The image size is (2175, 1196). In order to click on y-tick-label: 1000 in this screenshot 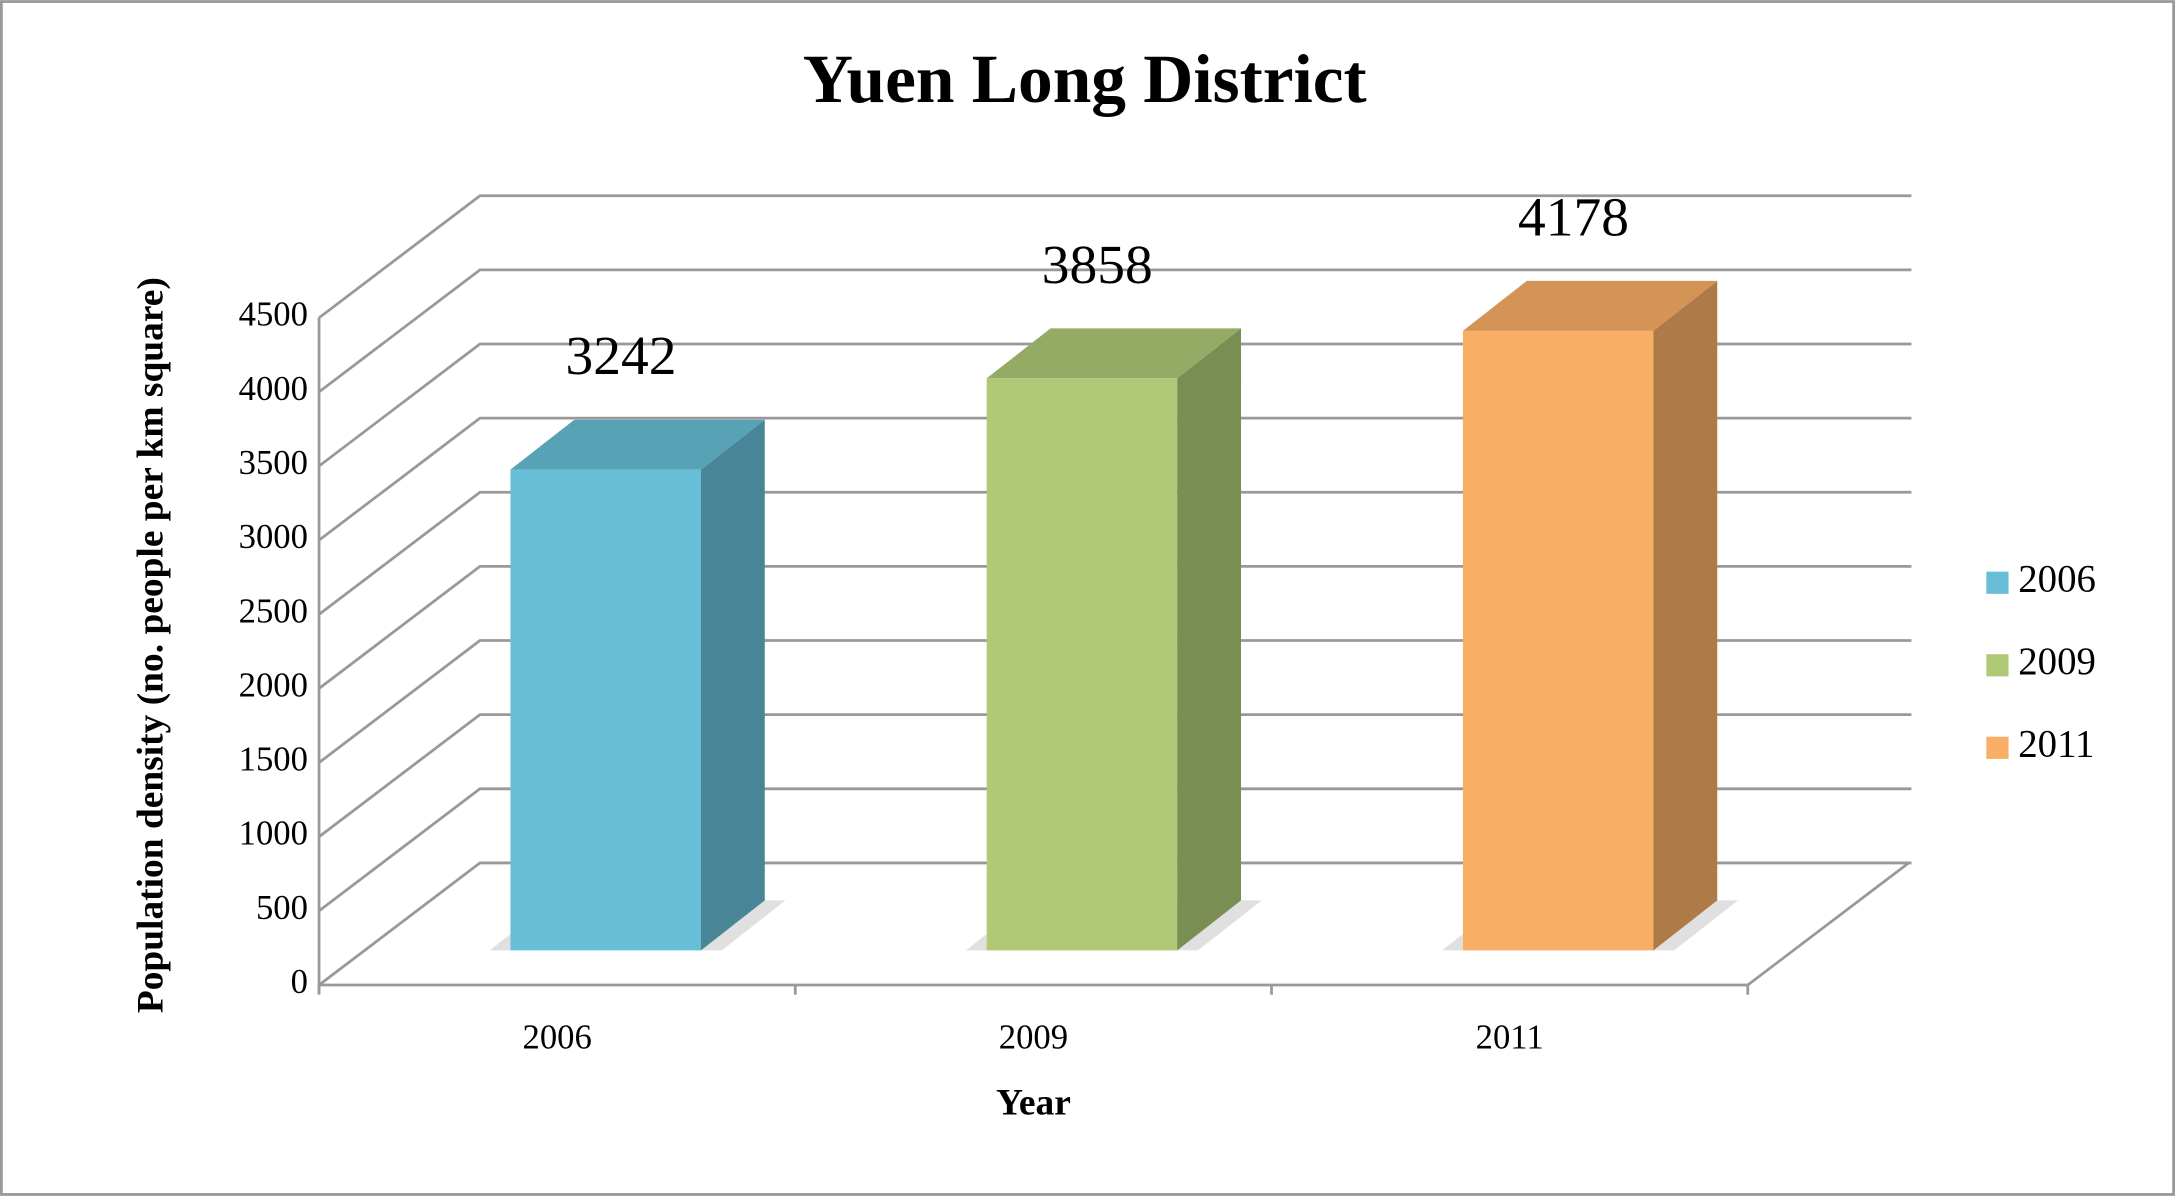, I will do `click(273, 834)`.